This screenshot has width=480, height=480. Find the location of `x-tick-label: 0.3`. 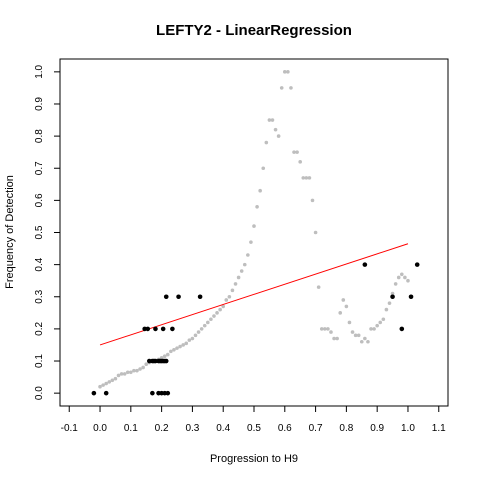

x-tick-label: 0.3 is located at coordinates (192, 428).